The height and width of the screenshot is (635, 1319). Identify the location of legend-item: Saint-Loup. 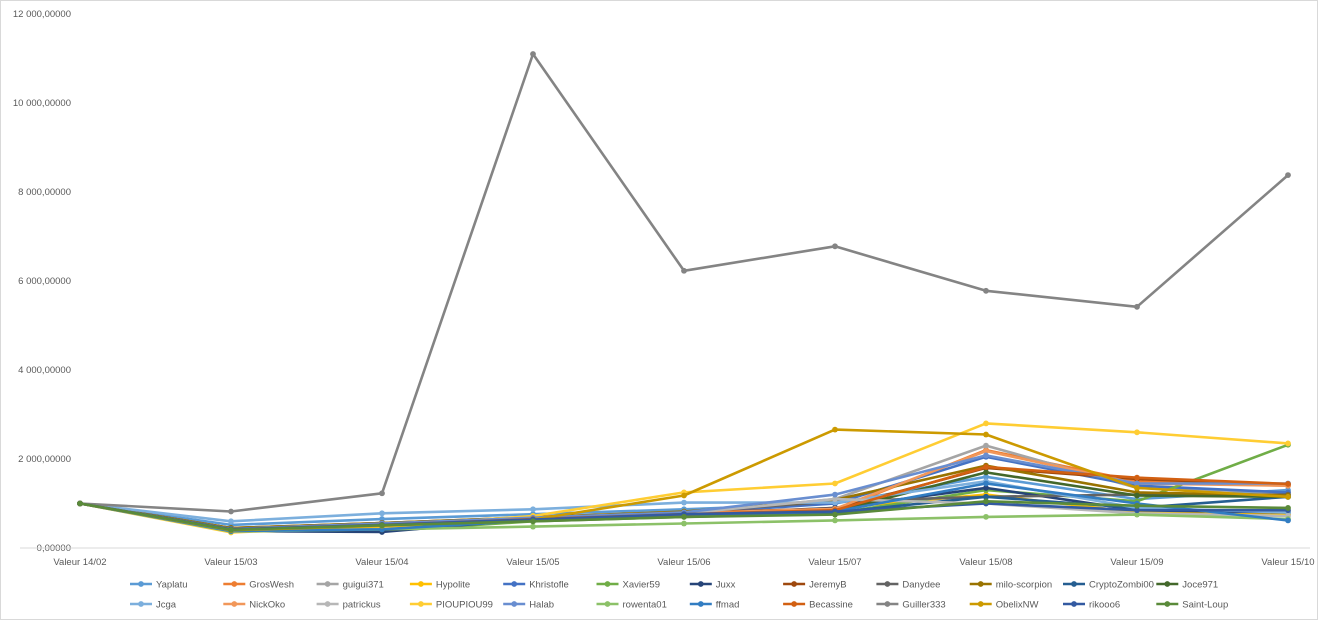
(1192, 605).